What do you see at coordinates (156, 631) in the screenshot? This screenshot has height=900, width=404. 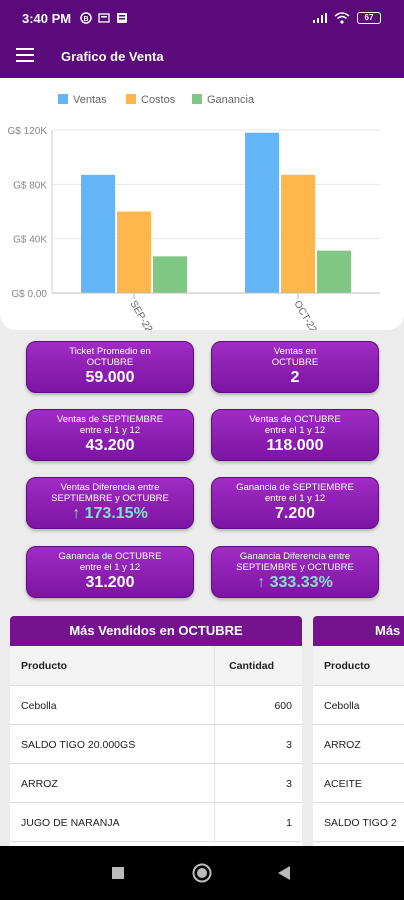 I see `table-title: Más Vendidos en OCTUBRE` at bounding box center [156, 631].